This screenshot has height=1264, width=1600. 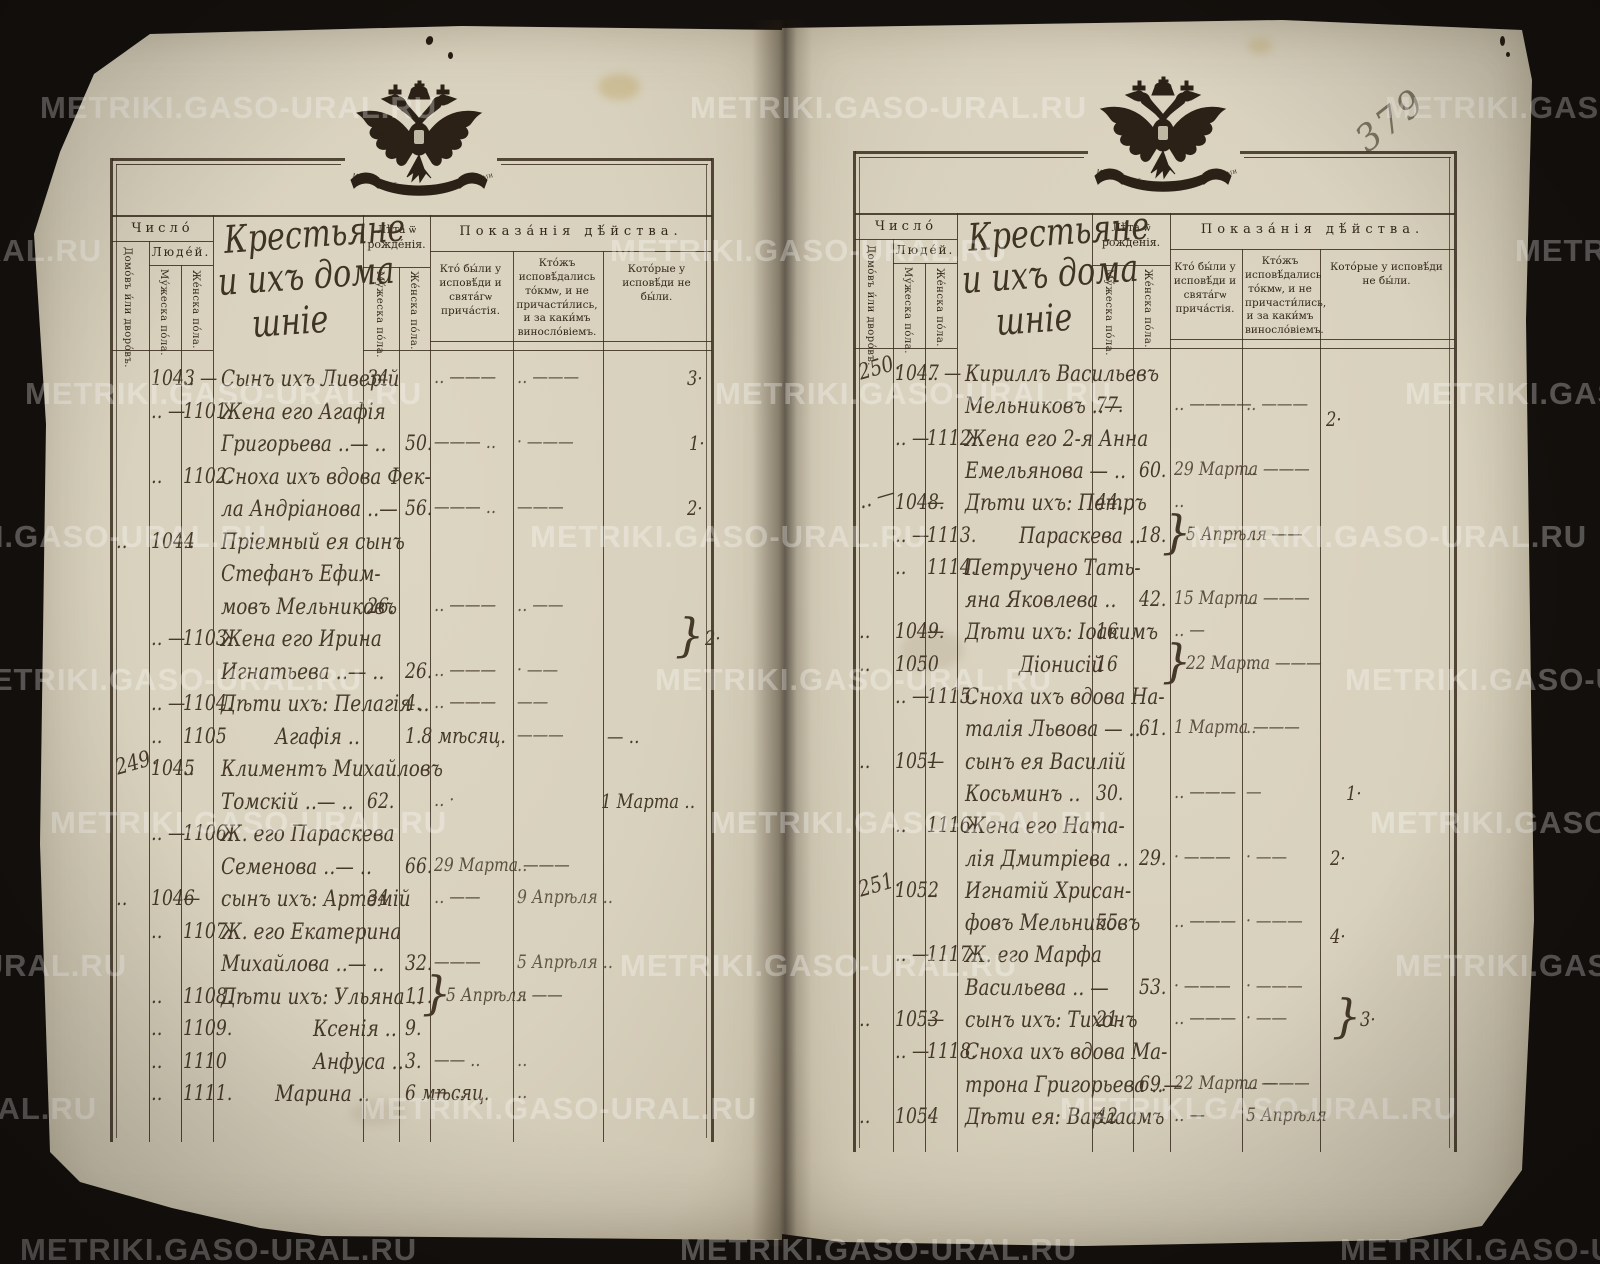 I want to click on table-frame-top-inner, so click(x=228, y=164).